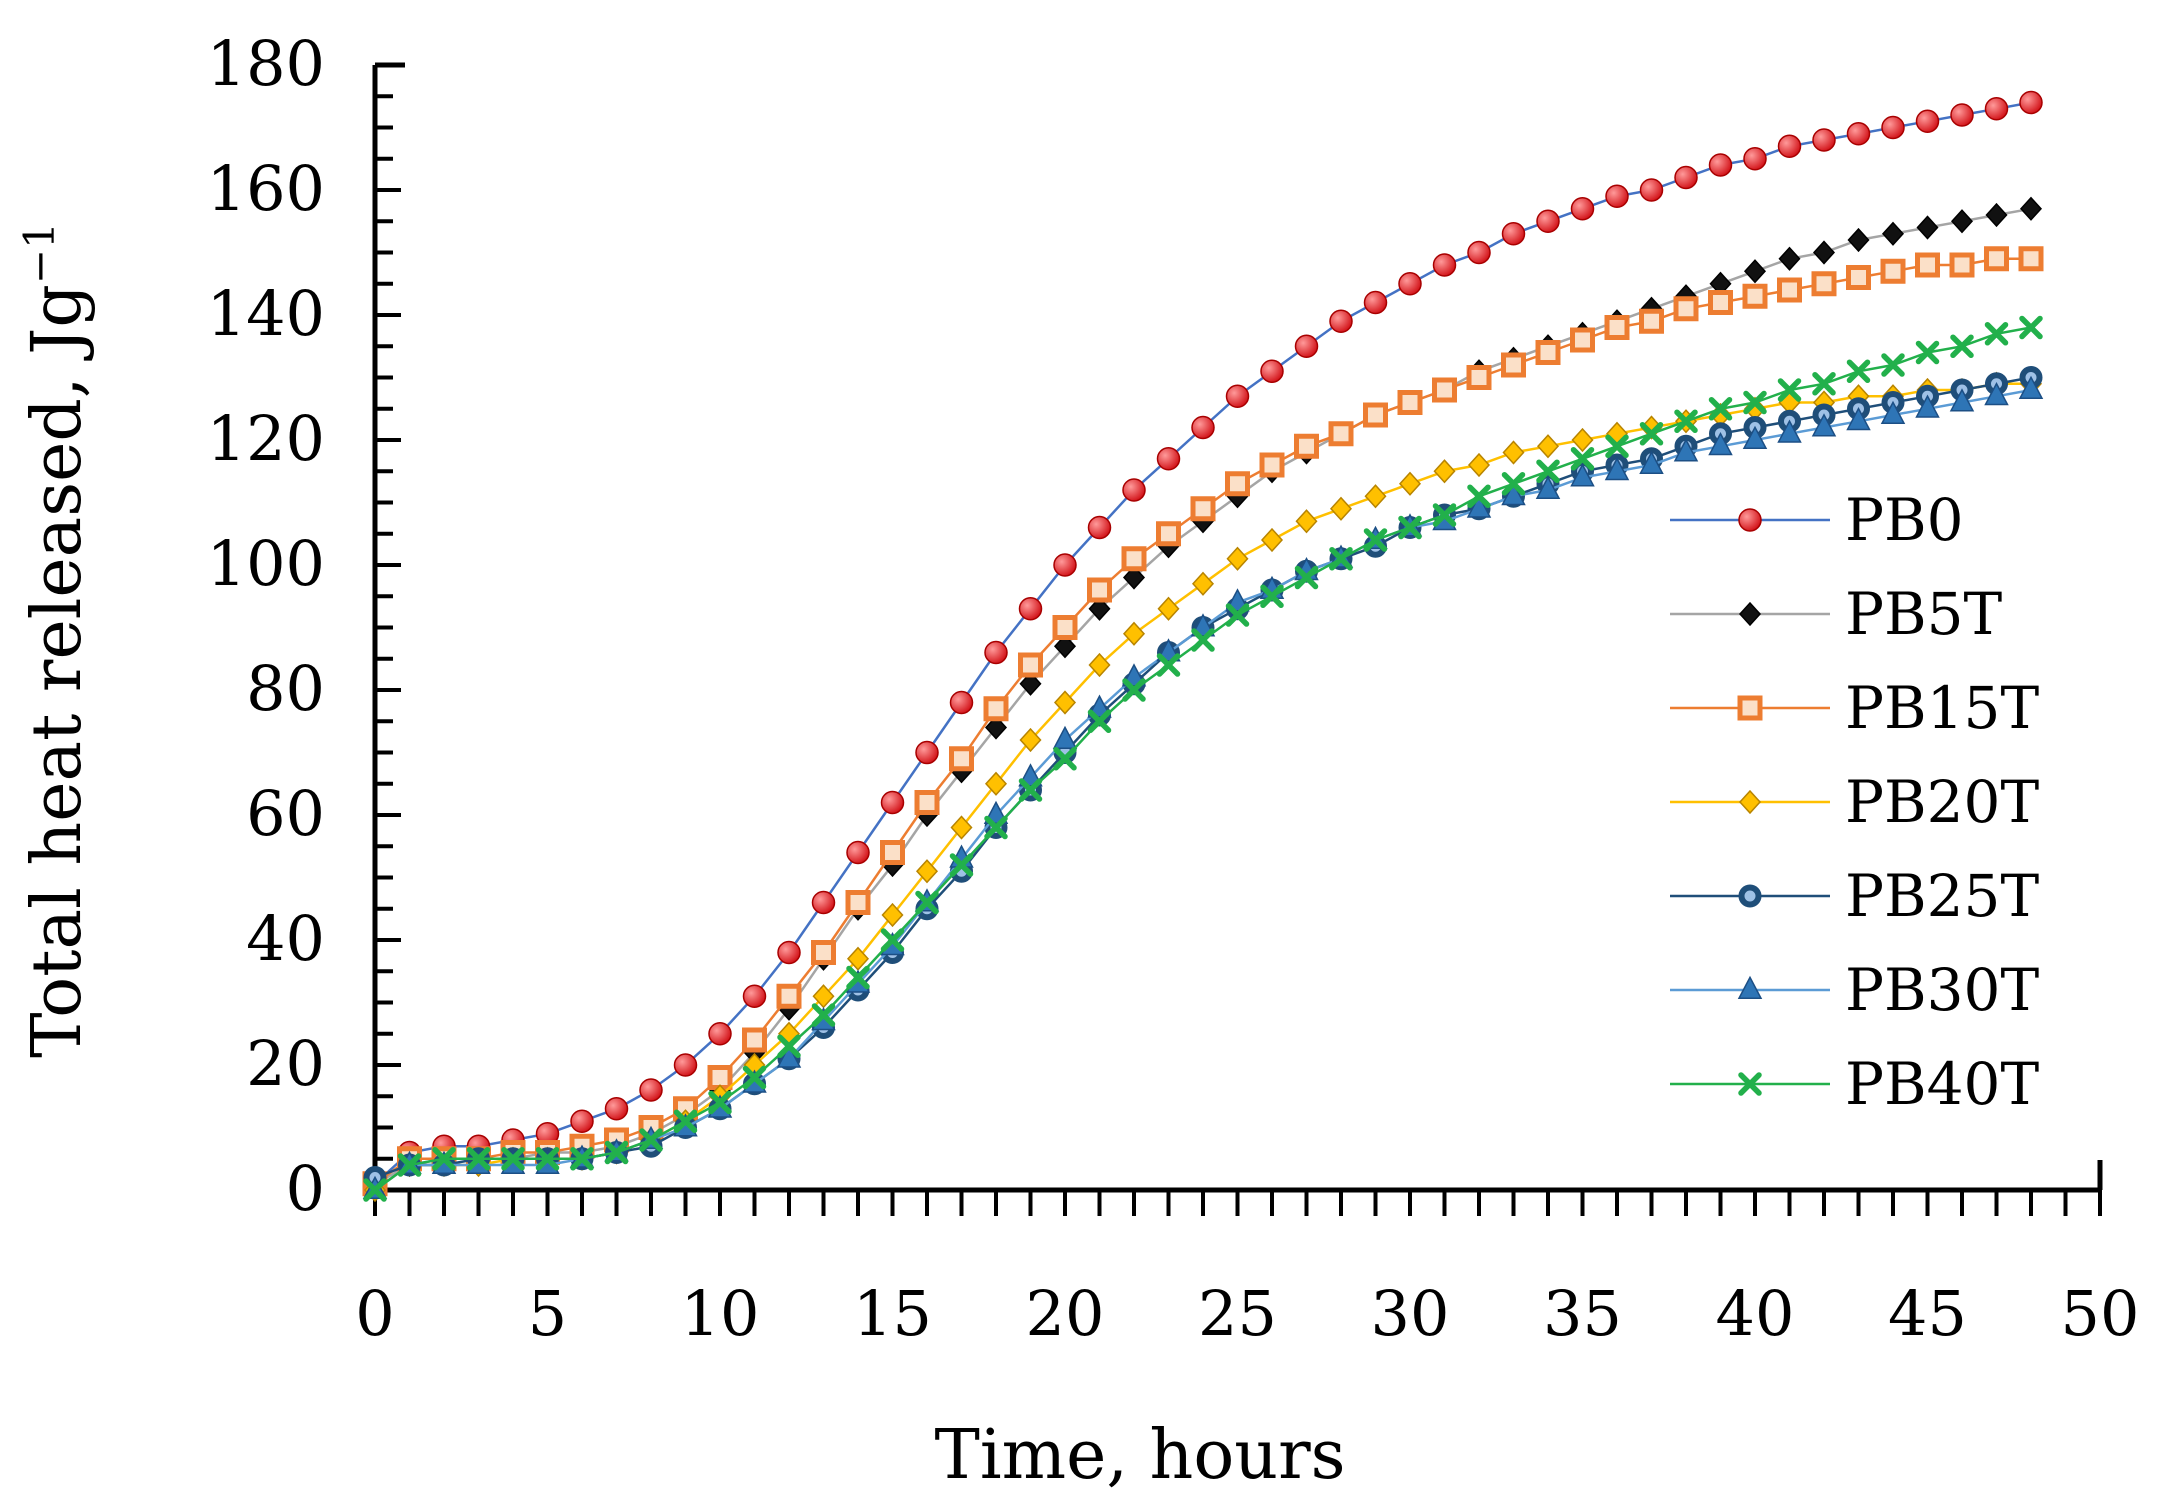  Describe the element at coordinates (892, 1313) in the screenshot. I see `x-tick-label: 15` at that location.